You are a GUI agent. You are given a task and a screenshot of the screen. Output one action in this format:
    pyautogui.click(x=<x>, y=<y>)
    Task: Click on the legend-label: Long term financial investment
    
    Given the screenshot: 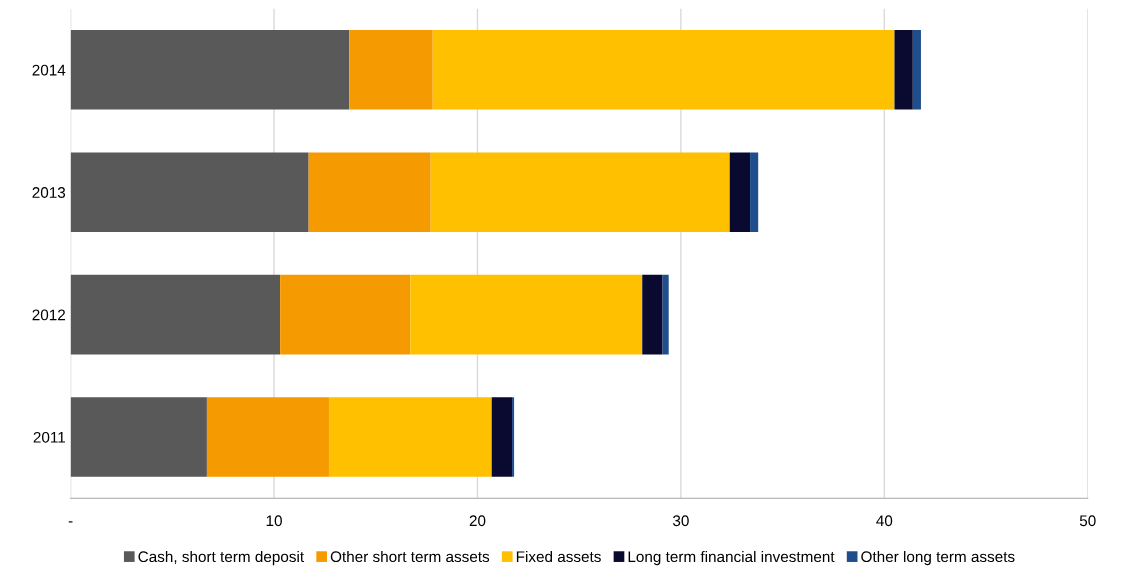 What is the action you would take?
    pyautogui.click(x=731, y=558)
    